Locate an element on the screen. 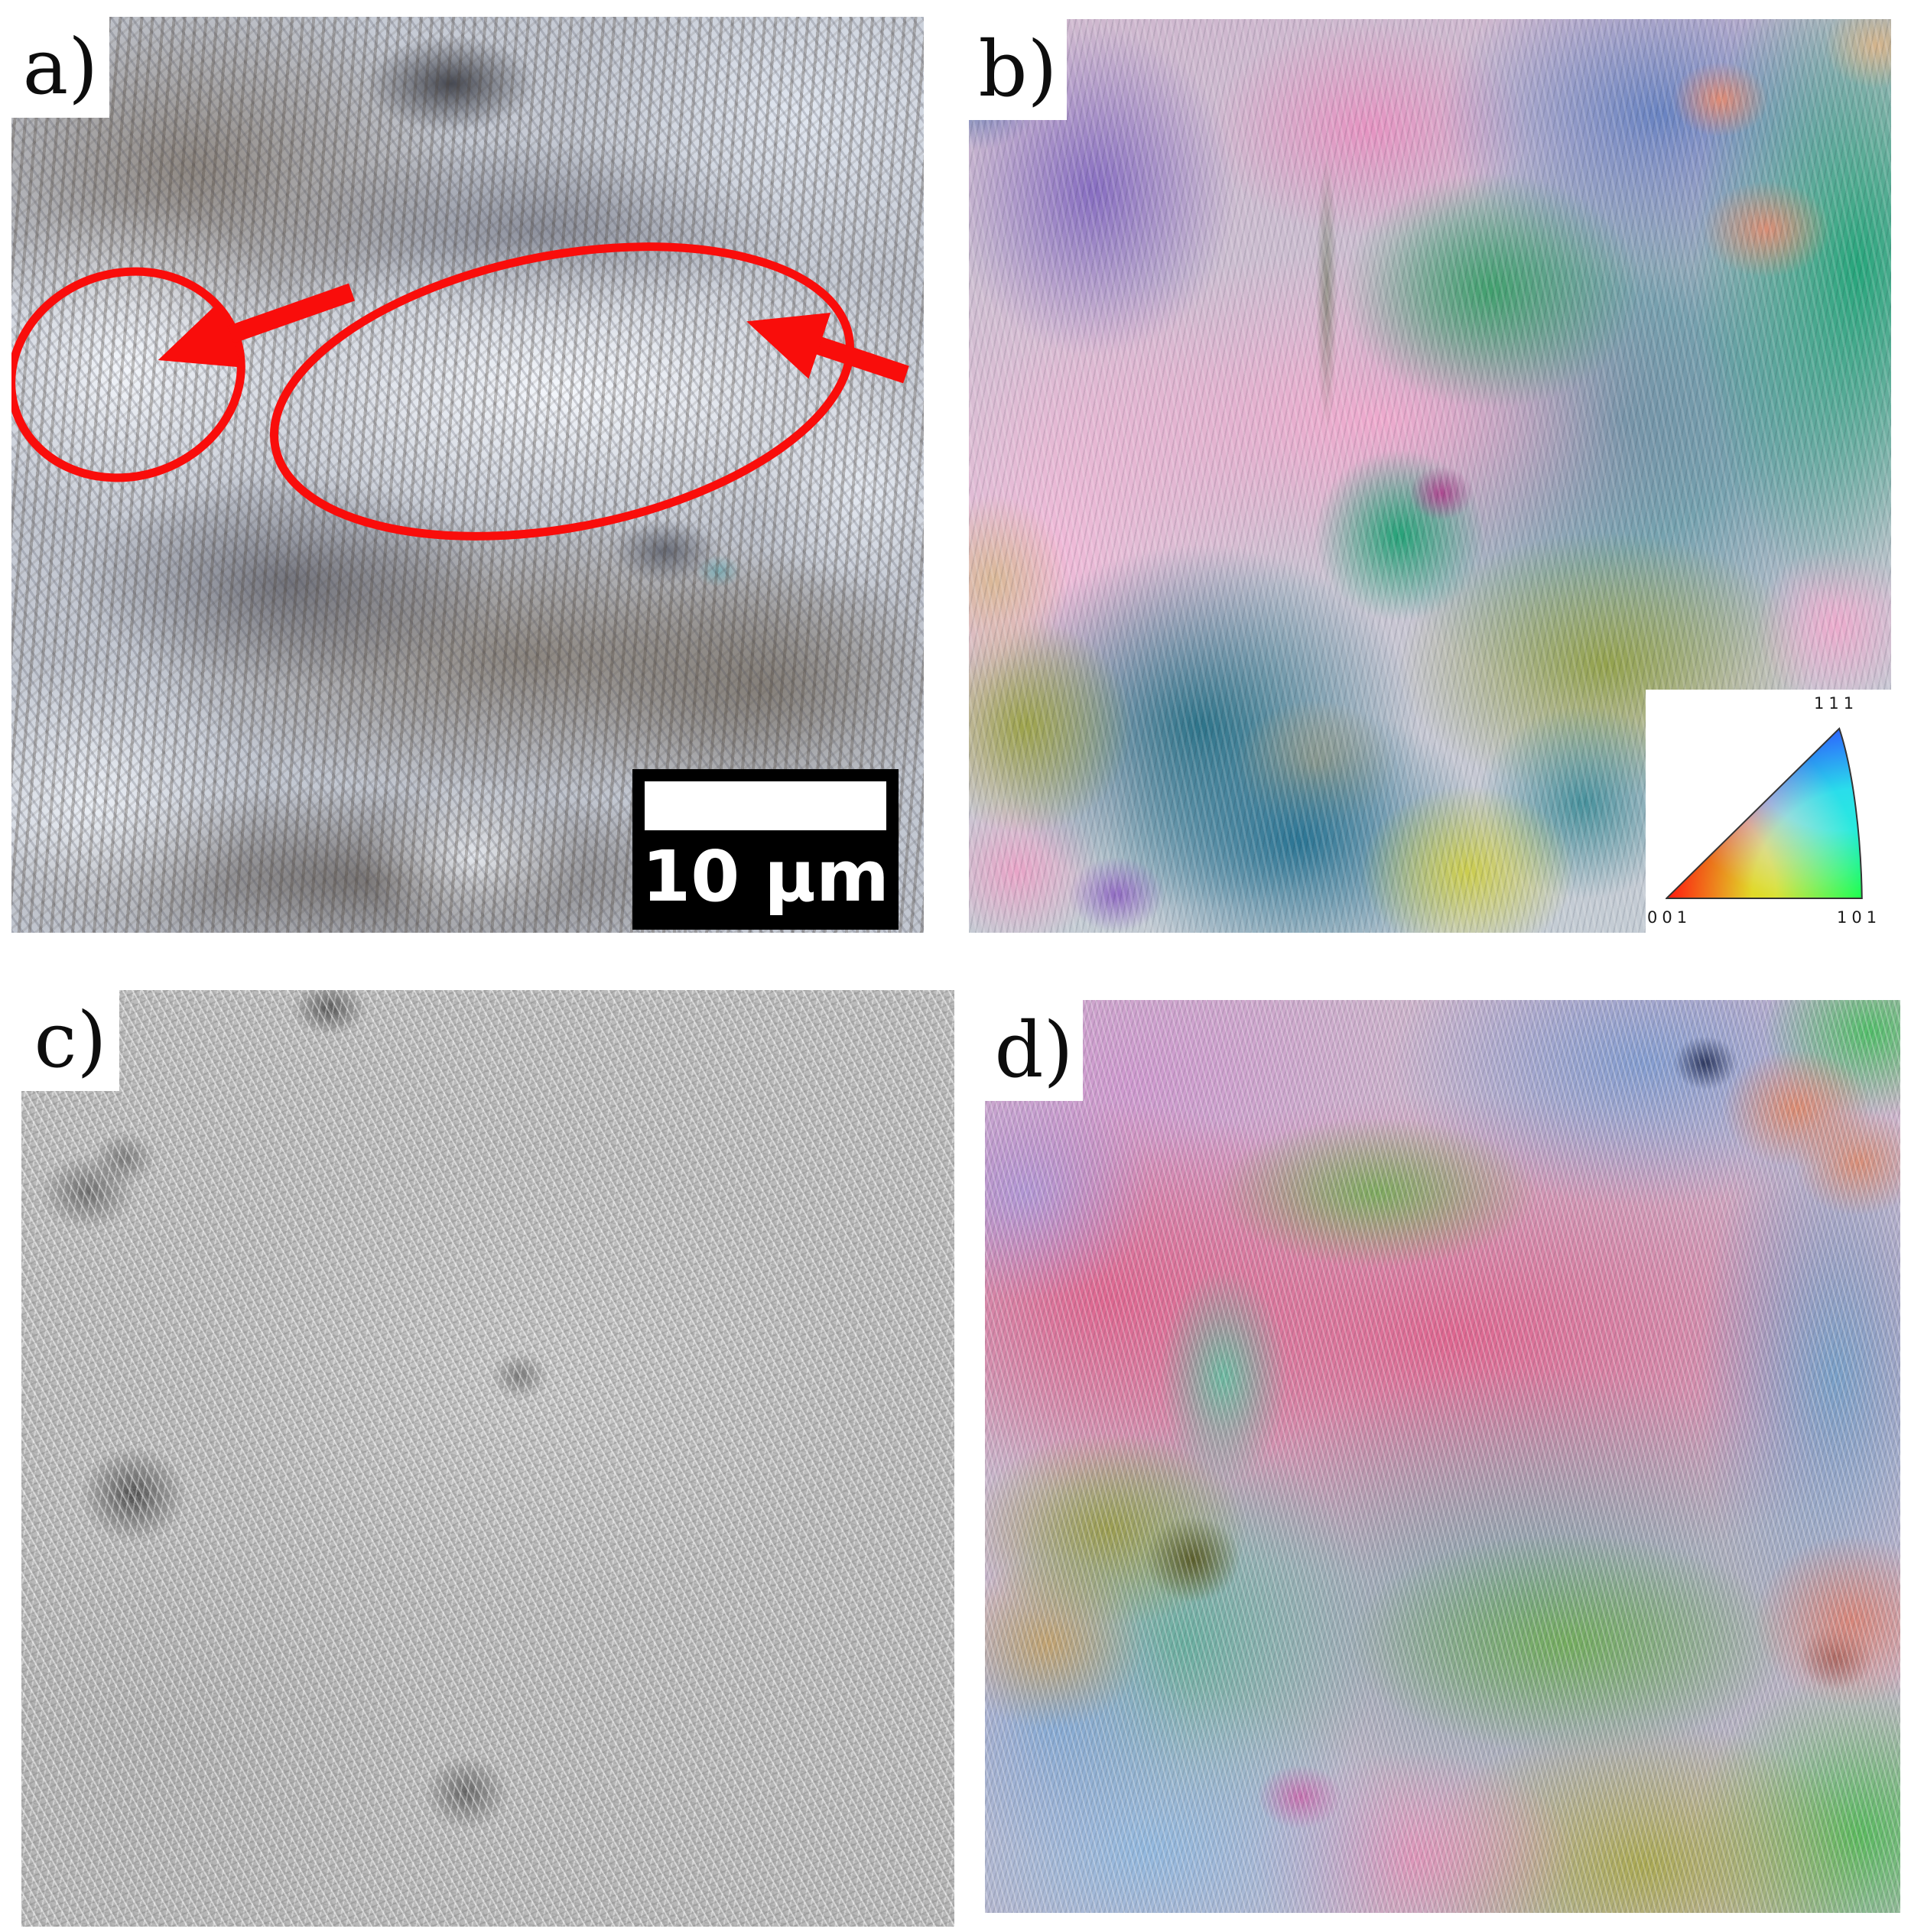  scale-bar: 10 μm is located at coordinates (765, 850).